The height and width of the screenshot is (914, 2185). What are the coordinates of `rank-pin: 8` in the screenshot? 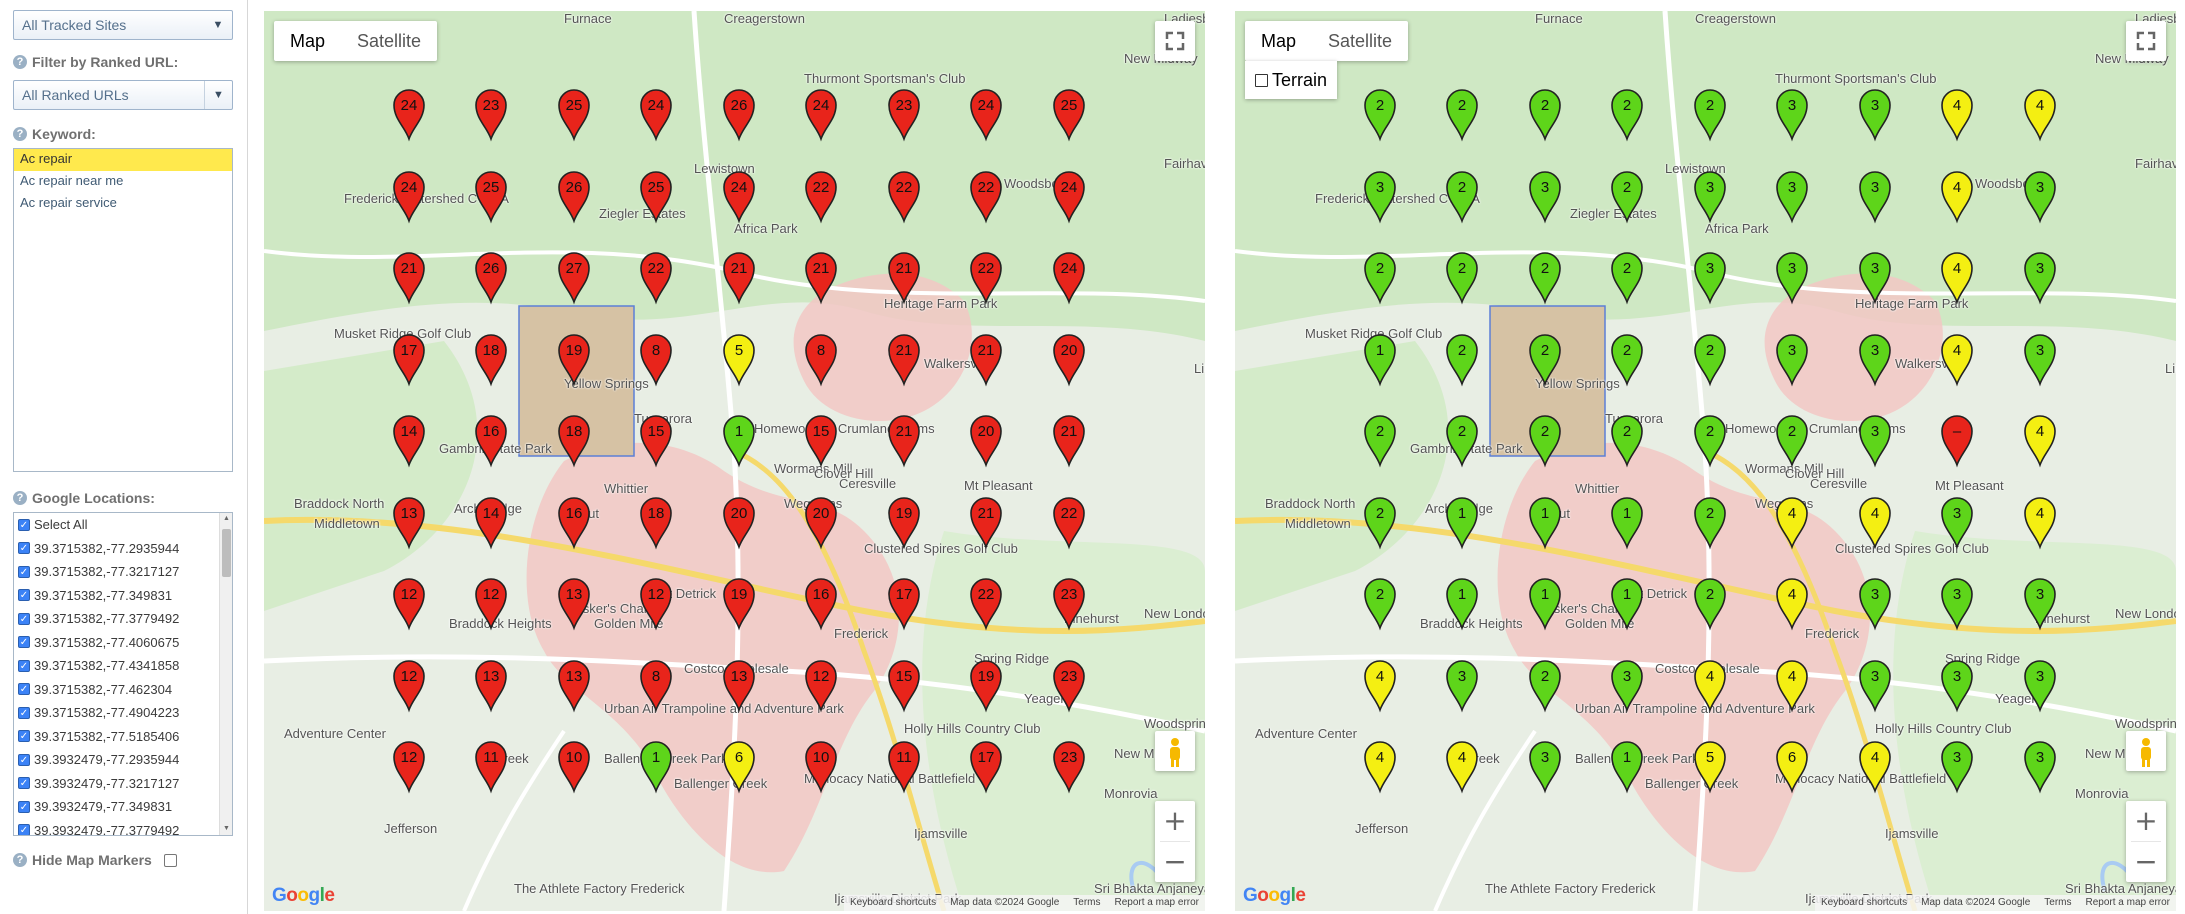 It's located at (656, 360).